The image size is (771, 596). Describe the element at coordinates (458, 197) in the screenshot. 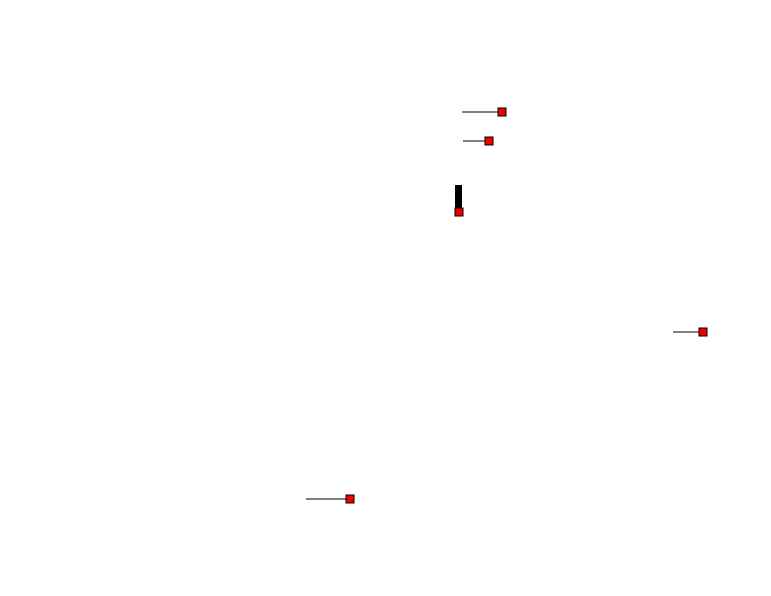

I see `vertical-bar` at that location.